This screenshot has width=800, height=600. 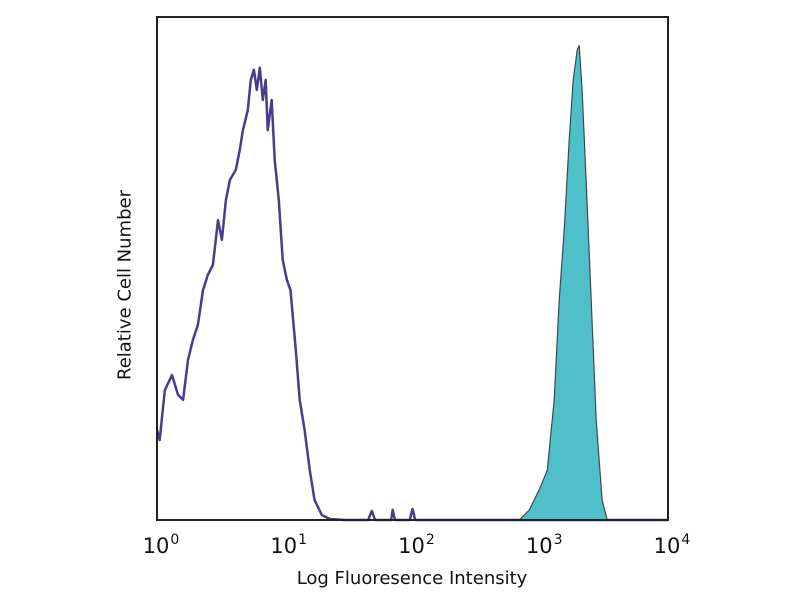 I want to click on y-axis-label: Relative Cell Number, so click(x=125, y=285).